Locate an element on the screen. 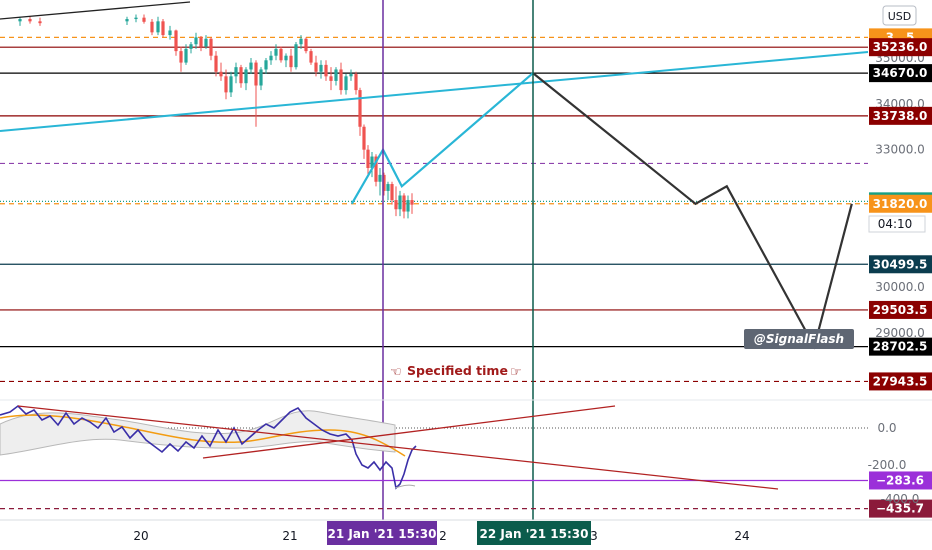  price-level-label: 28702.5 is located at coordinates (900, 346).